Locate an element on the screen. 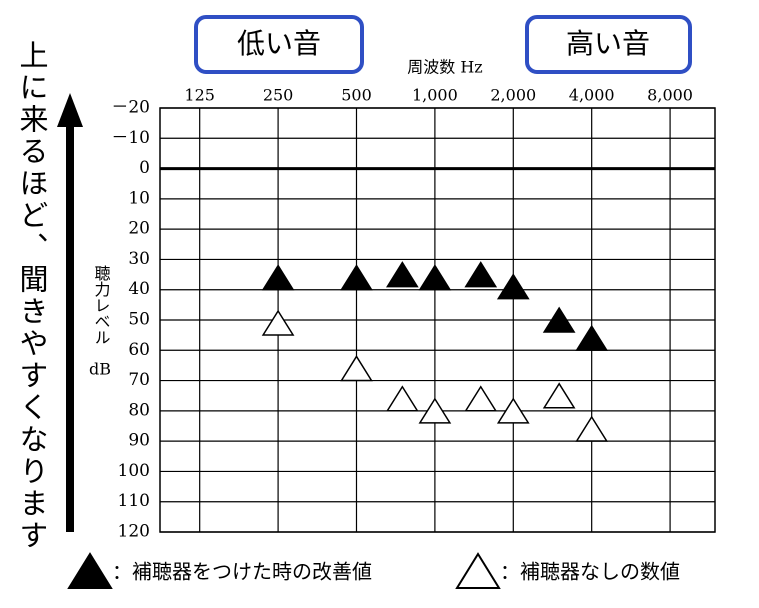 The height and width of the screenshot is (608, 759). y-tick-label: 10 is located at coordinates (139, 198).